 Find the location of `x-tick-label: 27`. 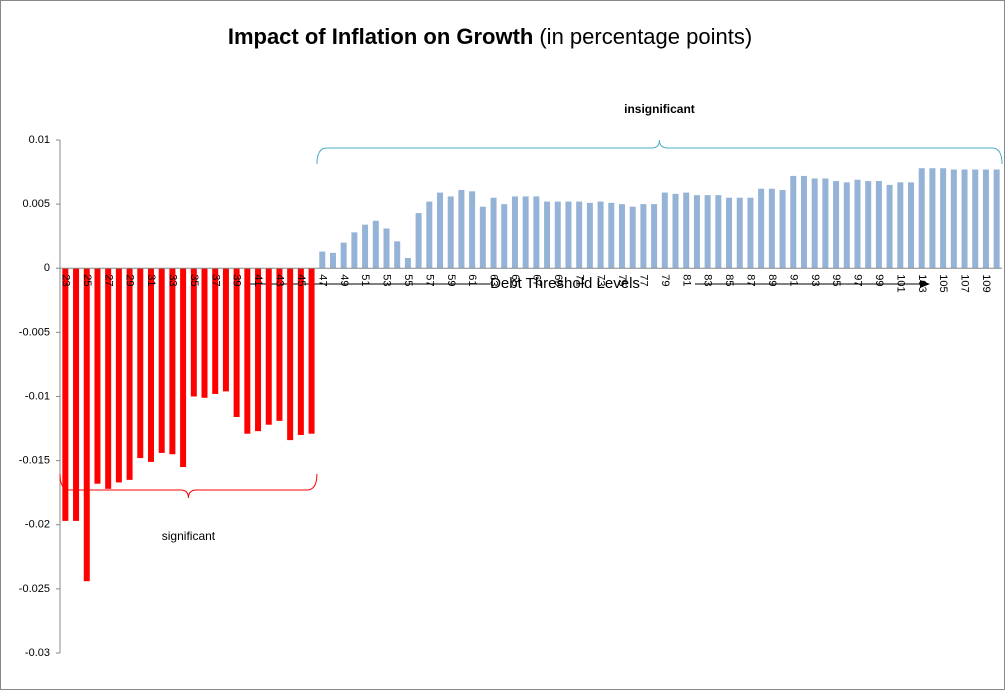

x-tick-label: 27 is located at coordinates (108, 280).